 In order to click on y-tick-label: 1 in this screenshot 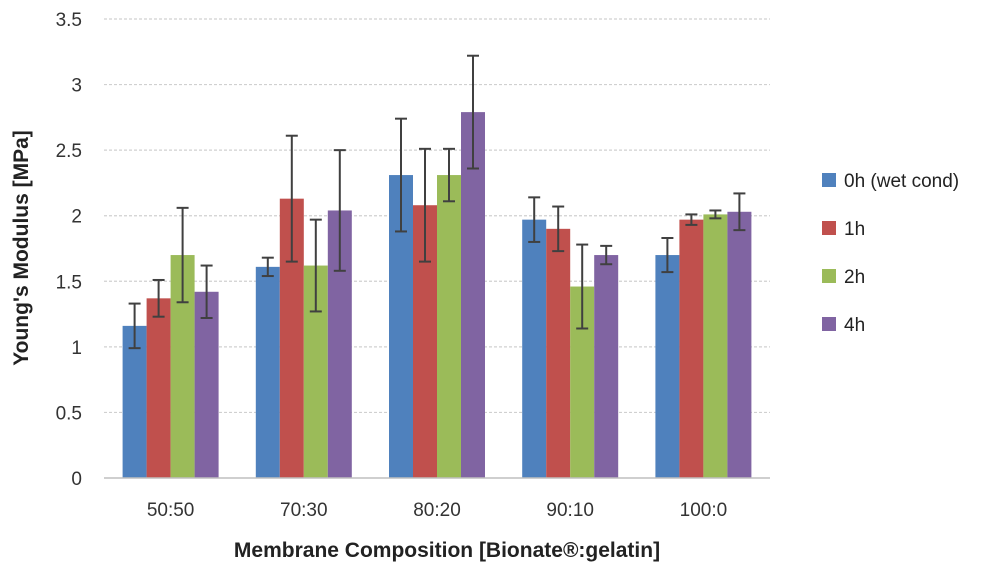, I will do `click(76, 348)`.